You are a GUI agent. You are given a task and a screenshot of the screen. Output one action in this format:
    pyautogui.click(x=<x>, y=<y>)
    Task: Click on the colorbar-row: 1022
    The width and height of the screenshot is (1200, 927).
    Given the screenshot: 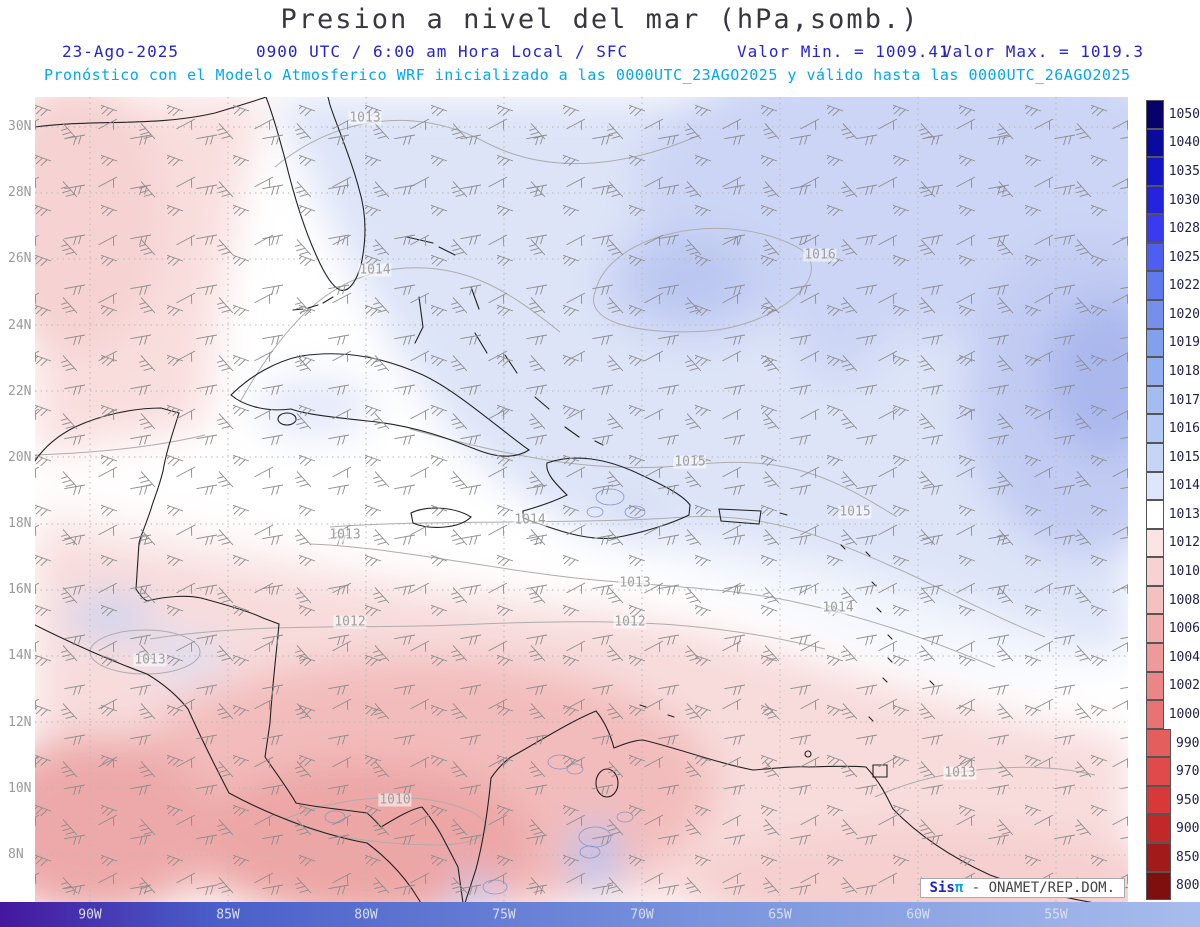 What is the action you would take?
    pyautogui.click(x=1173, y=286)
    